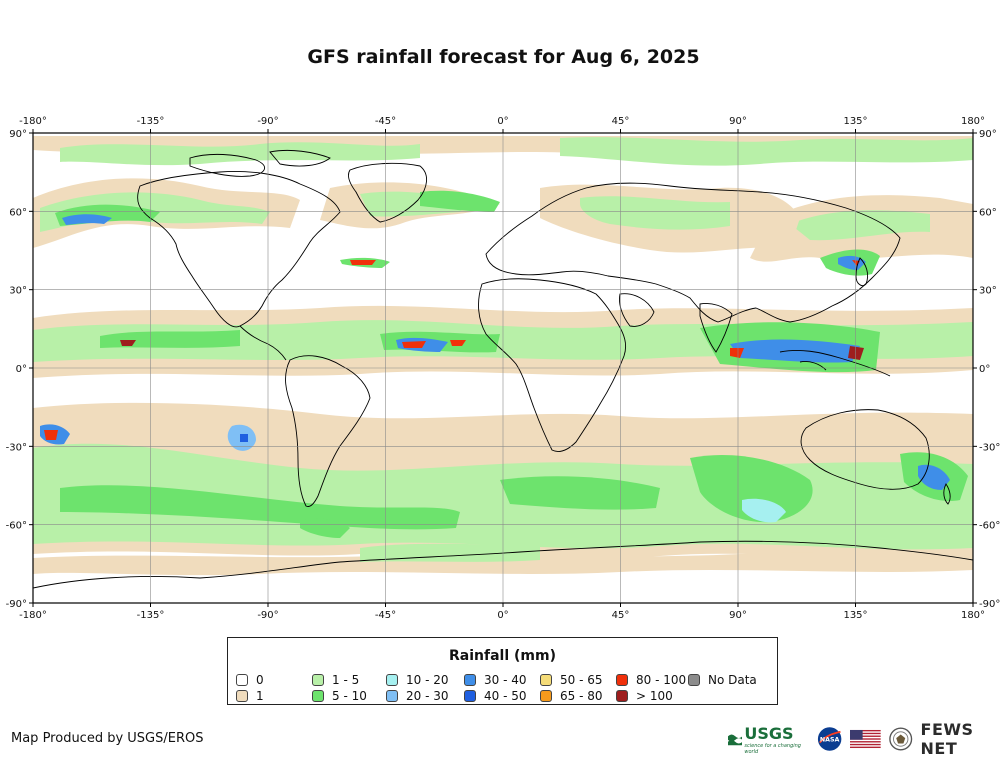 The image size is (1007, 758). Describe the element at coordinates (855, 121) in the screenshot. I see `x-tick-label-top: 135°` at that location.